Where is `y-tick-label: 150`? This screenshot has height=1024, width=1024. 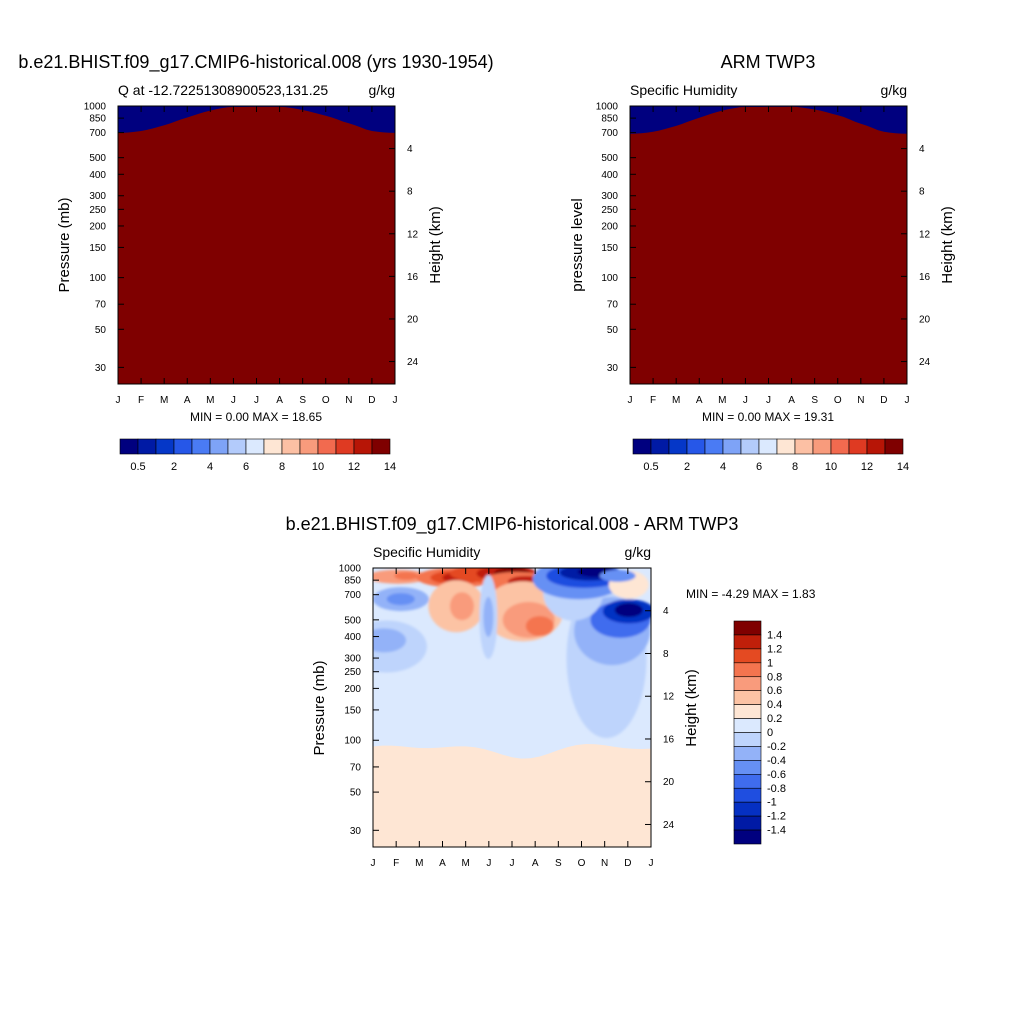
y-tick-label: 150 is located at coordinates (97, 248).